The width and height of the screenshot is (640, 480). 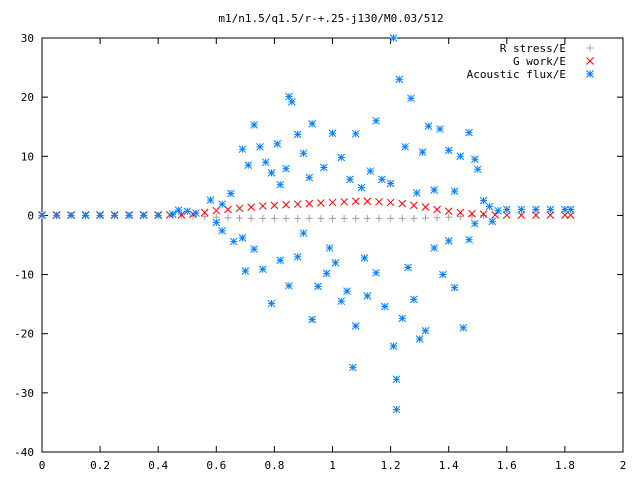 What do you see at coordinates (24, 452) in the screenshot?
I see `y-tick-label: -40` at bounding box center [24, 452].